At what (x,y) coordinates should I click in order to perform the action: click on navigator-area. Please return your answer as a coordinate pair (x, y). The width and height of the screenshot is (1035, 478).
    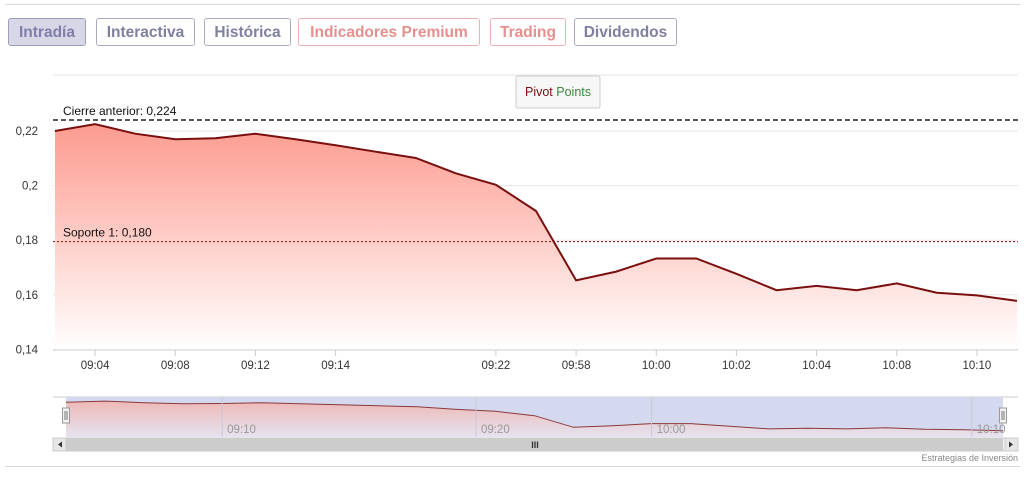
    Looking at the image, I should click on (534, 419).